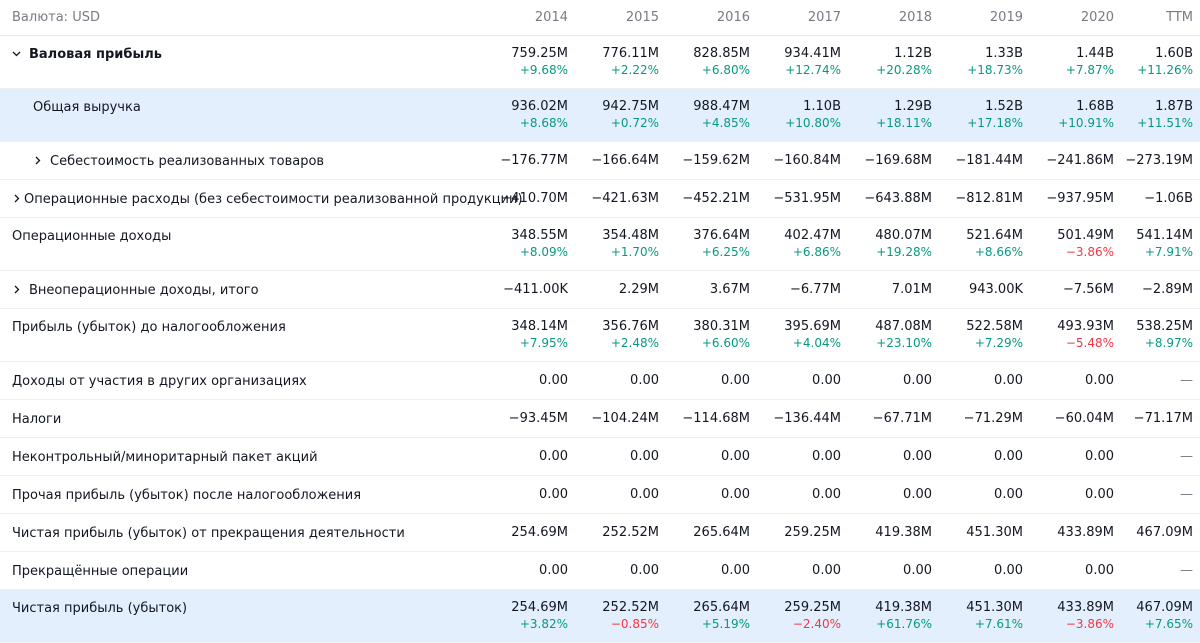 This screenshot has width=1200, height=643. Describe the element at coordinates (543, 252) in the screenshot. I see `change-percent: +8.09%` at that location.